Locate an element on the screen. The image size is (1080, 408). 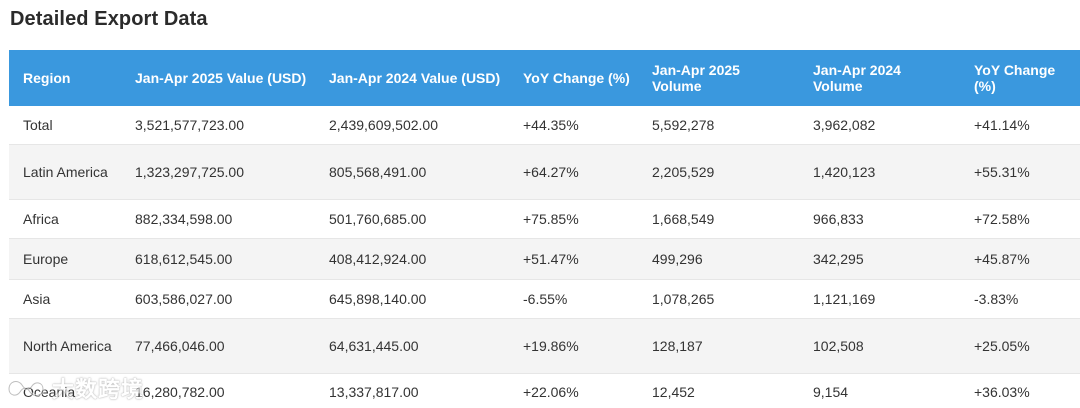
header-value-2024: Jan-Apr 2024 Value (USD) is located at coordinates (412, 78).